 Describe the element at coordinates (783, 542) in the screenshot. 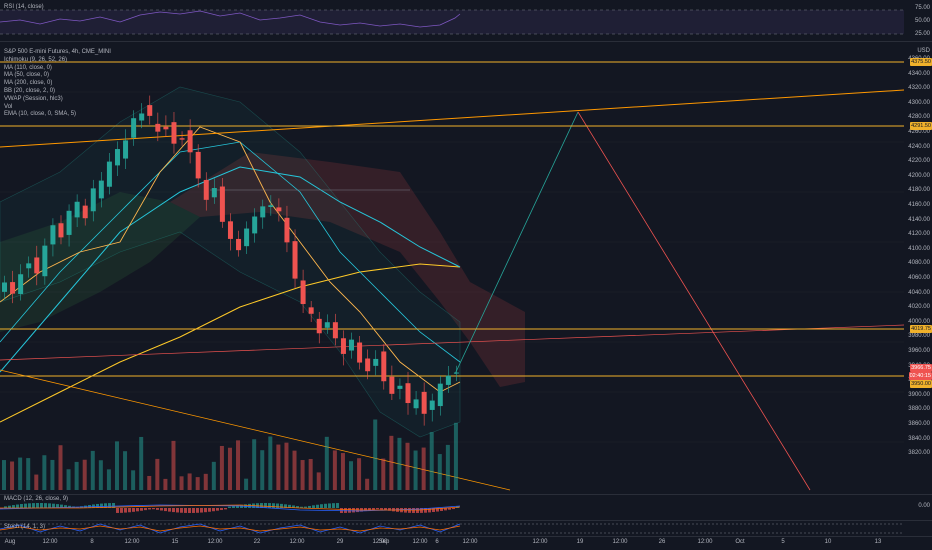

I see `time-label: 5` at that location.